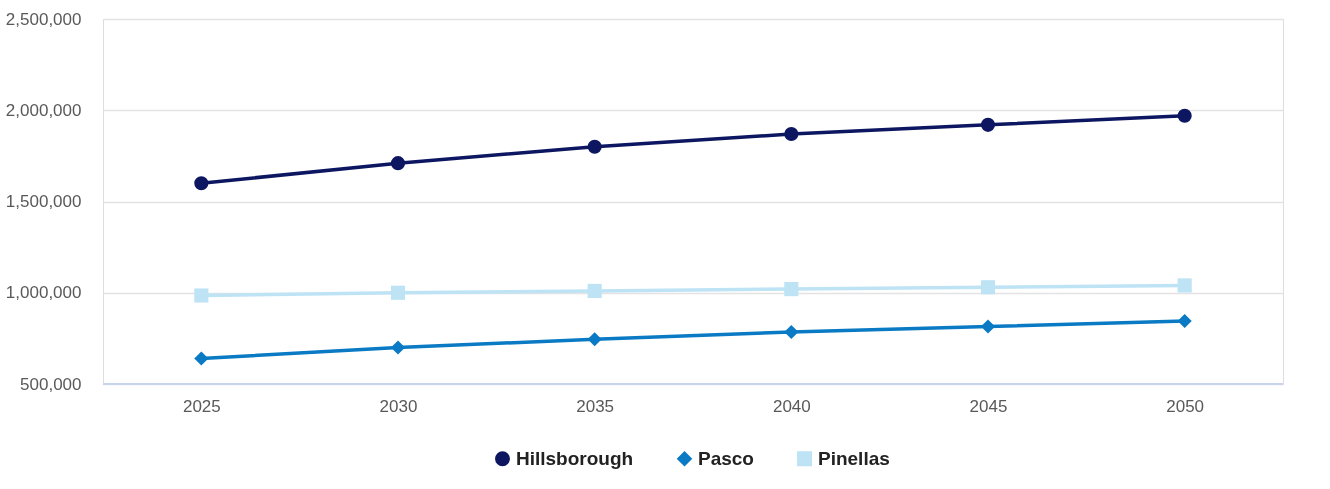  I want to click on y-tick-label: 2,000,000, so click(43, 110).